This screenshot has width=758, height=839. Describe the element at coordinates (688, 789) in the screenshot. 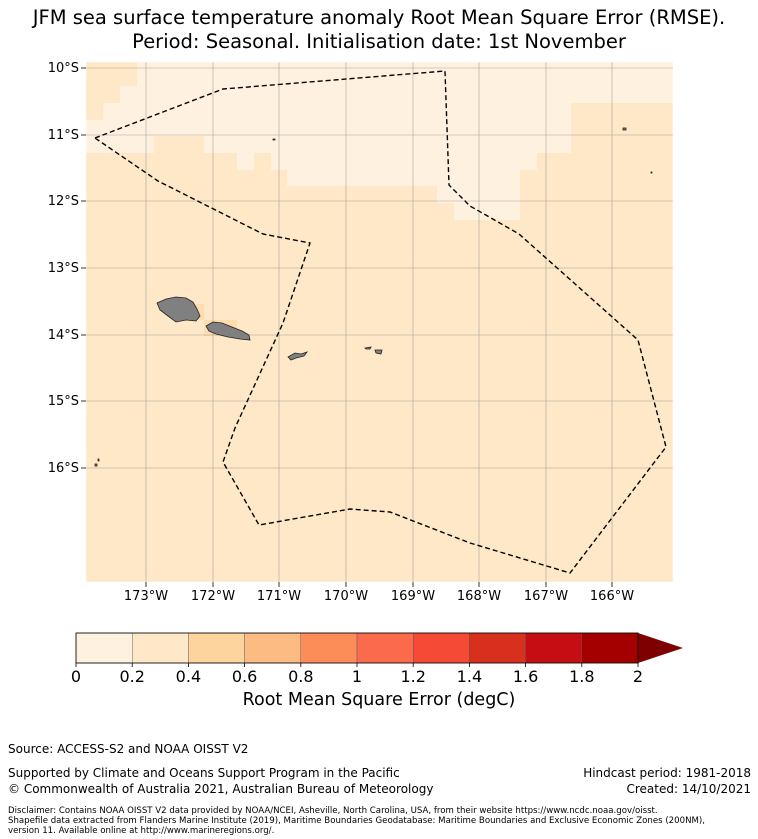

I see `created-date-text: Created: 14/10/2021` at that location.